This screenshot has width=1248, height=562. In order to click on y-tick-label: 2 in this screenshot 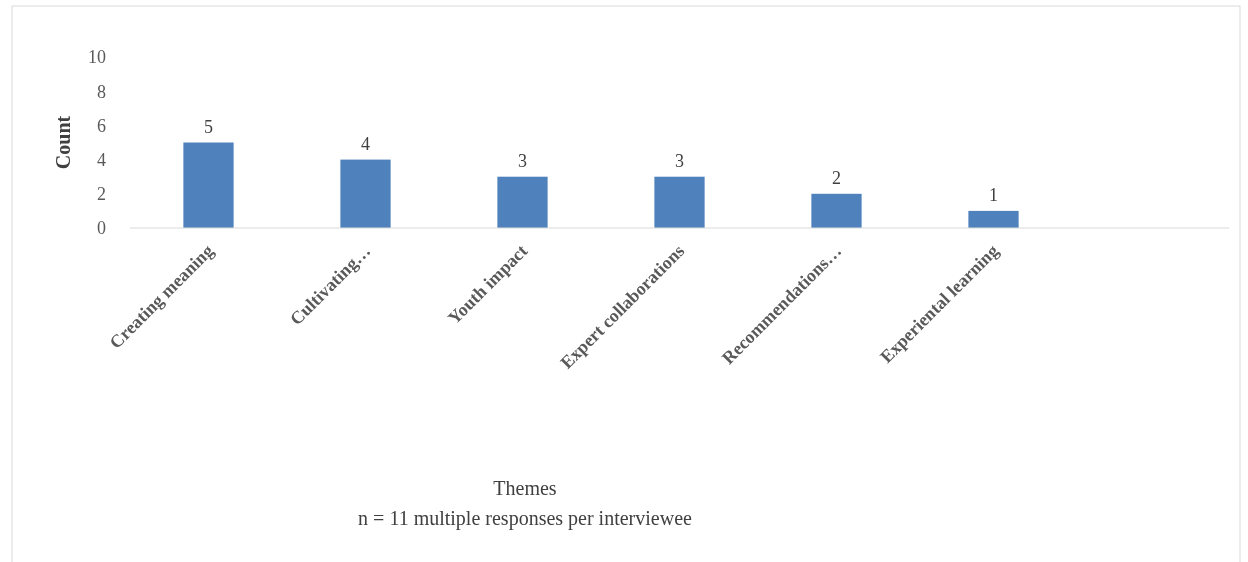, I will do `click(101, 194)`.